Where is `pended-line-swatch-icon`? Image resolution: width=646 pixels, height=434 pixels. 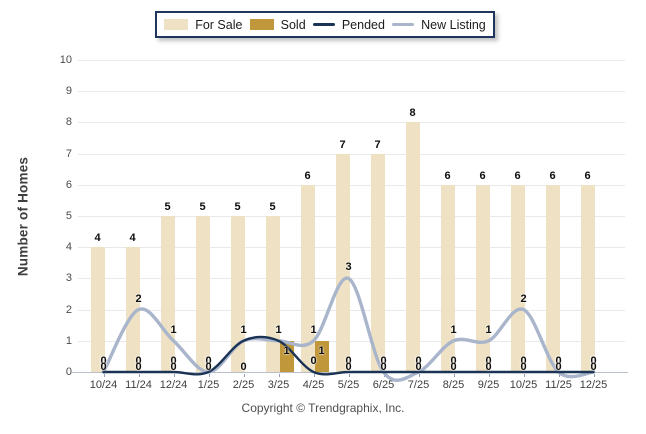
pended-line-swatch-icon is located at coordinates (323, 24).